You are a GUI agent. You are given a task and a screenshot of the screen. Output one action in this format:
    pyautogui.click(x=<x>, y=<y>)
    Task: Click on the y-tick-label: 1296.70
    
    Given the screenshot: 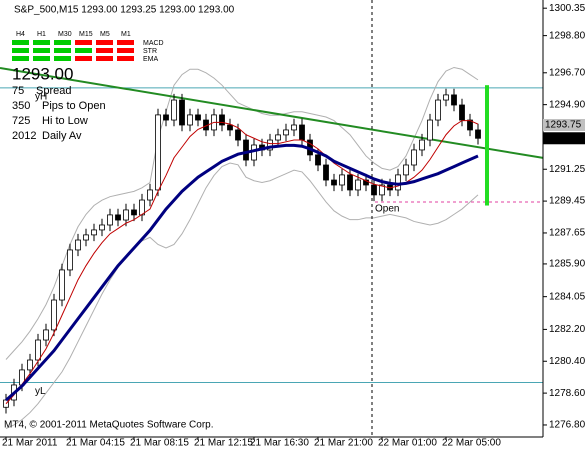 What is the action you would take?
    pyautogui.click(x=567, y=72)
    